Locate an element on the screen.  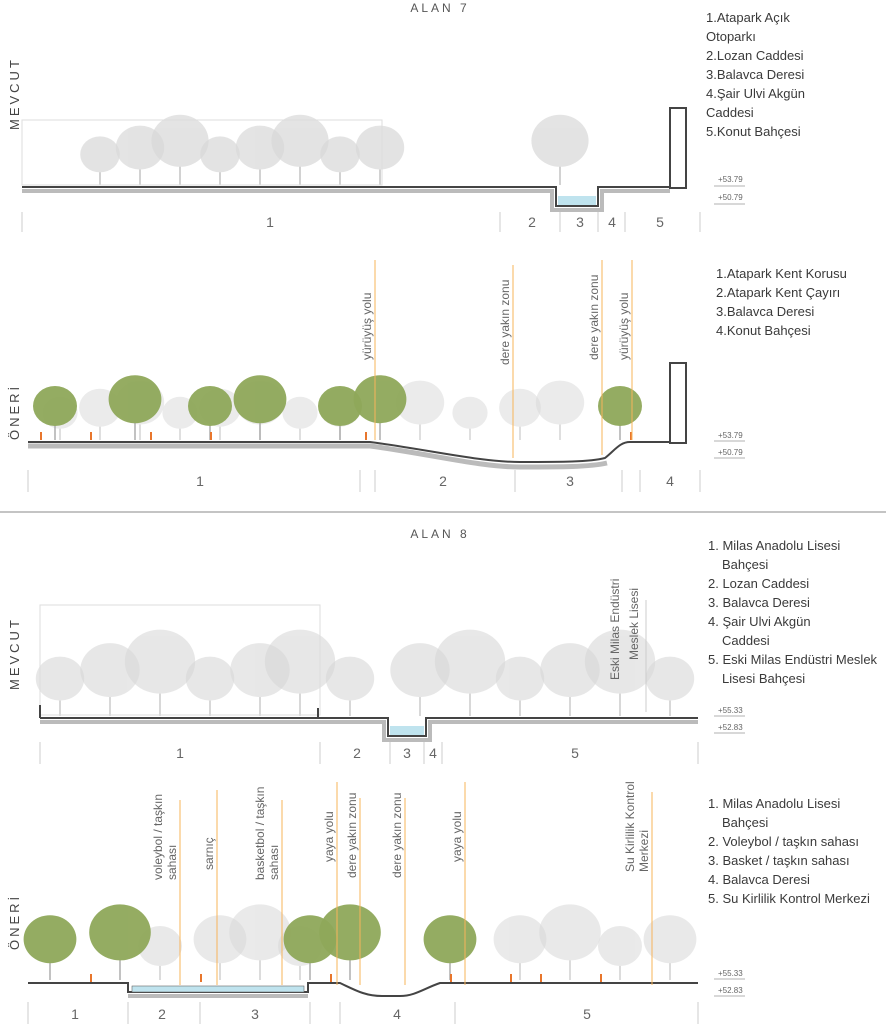
alan8-mevcut-side-label: MEVCUT is located at coordinates (14, 653).